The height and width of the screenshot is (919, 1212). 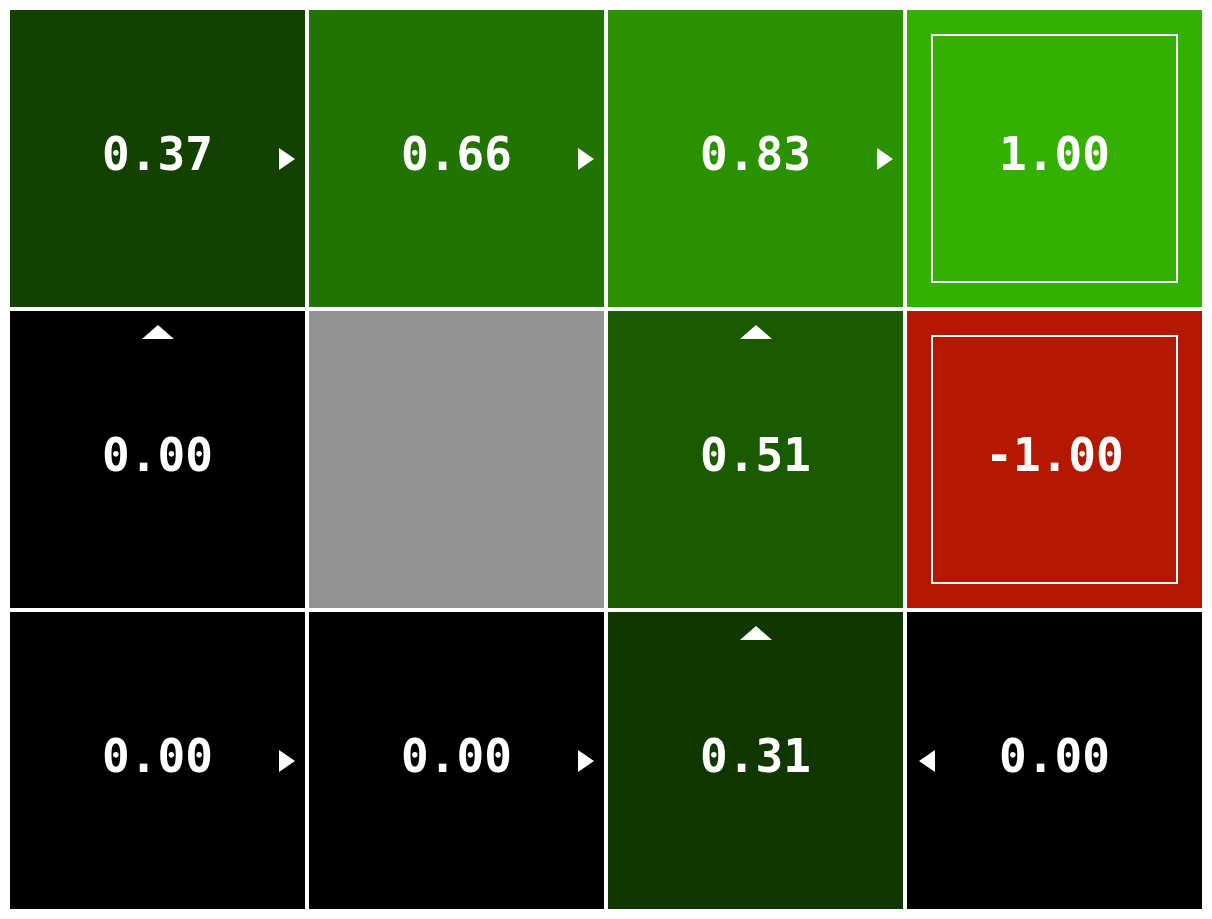 What do you see at coordinates (755, 756) in the screenshot?
I see `data-label: 0.31` at bounding box center [755, 756].